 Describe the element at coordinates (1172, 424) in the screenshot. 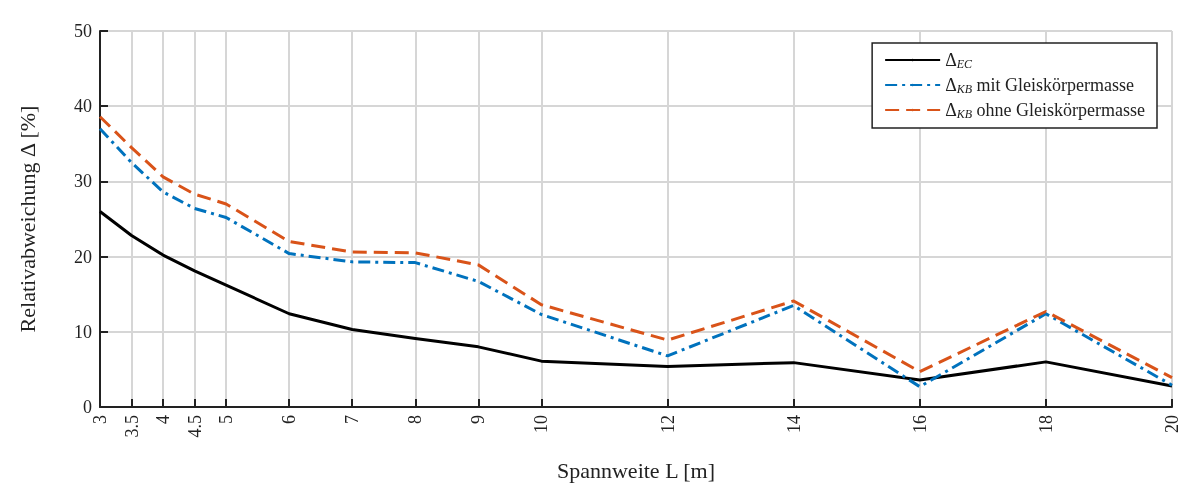

I see `x-tick-label: 20` at that location.